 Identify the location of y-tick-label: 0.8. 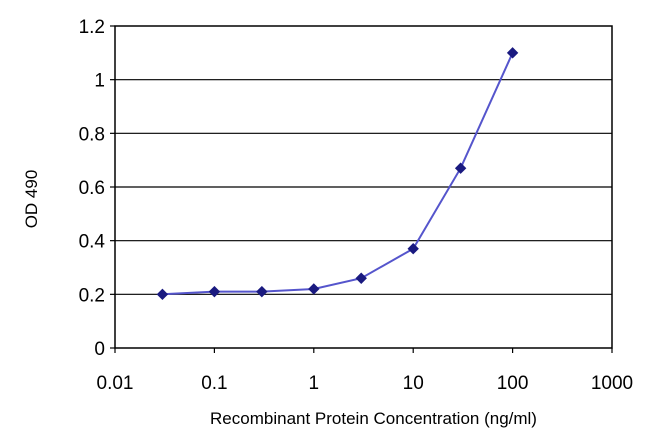
(92, 134).